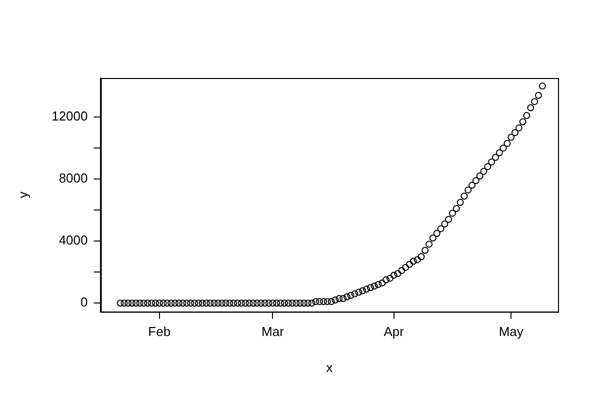 The height and width of the screenshot is (400, 600). I want to click on y-tick-label: 8000, so click(73, 178).